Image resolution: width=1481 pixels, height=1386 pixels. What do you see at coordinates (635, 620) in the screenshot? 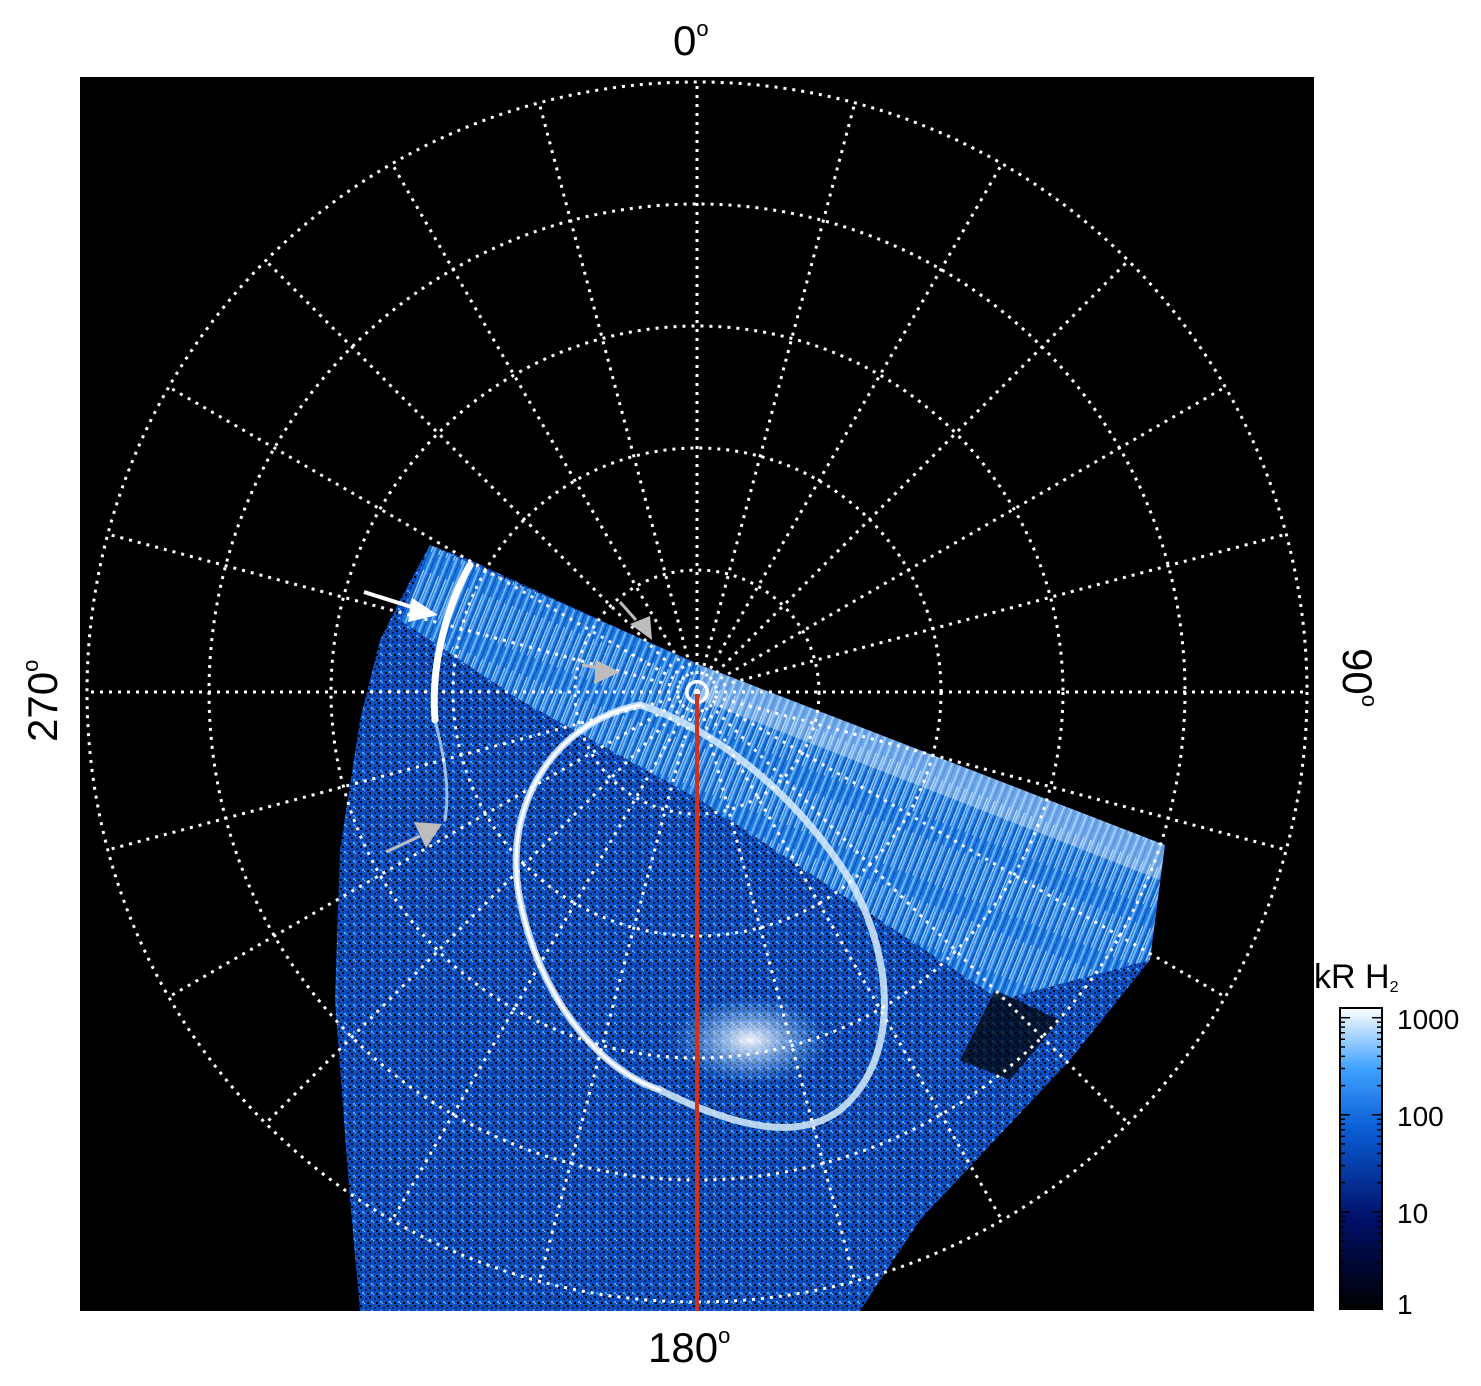
I see `gray-arrow-upper` at bounding box center [635, 620].